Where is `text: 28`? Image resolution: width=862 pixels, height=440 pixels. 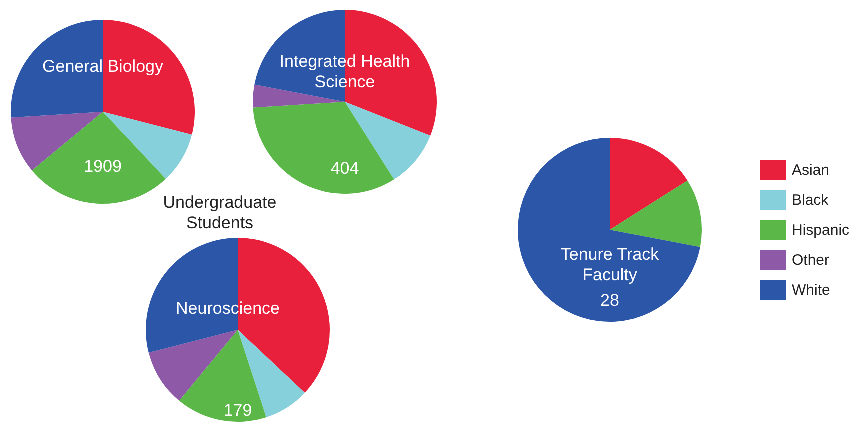
text: 28 is located at coordinates (610, 300).